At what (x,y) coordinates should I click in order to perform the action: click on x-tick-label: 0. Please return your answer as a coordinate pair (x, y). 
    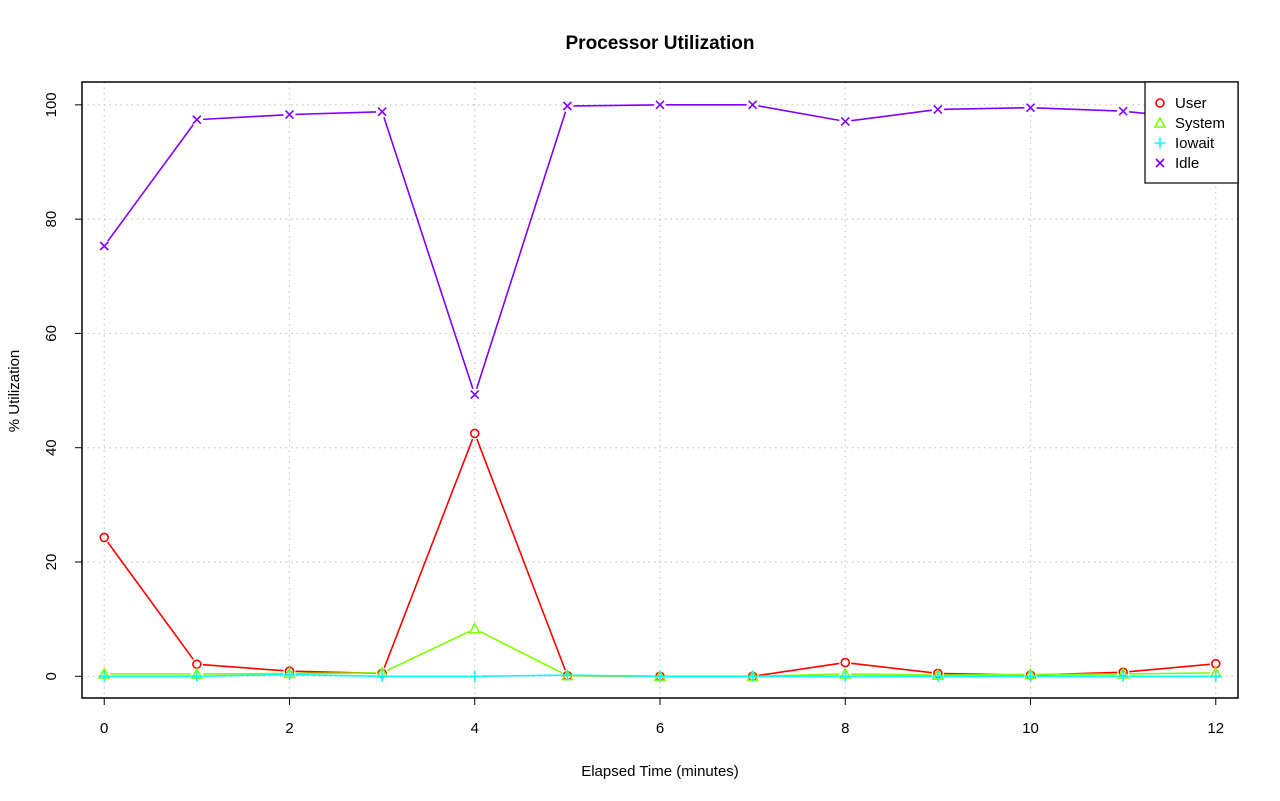
    Looking at the image, I should click on (104, 728).